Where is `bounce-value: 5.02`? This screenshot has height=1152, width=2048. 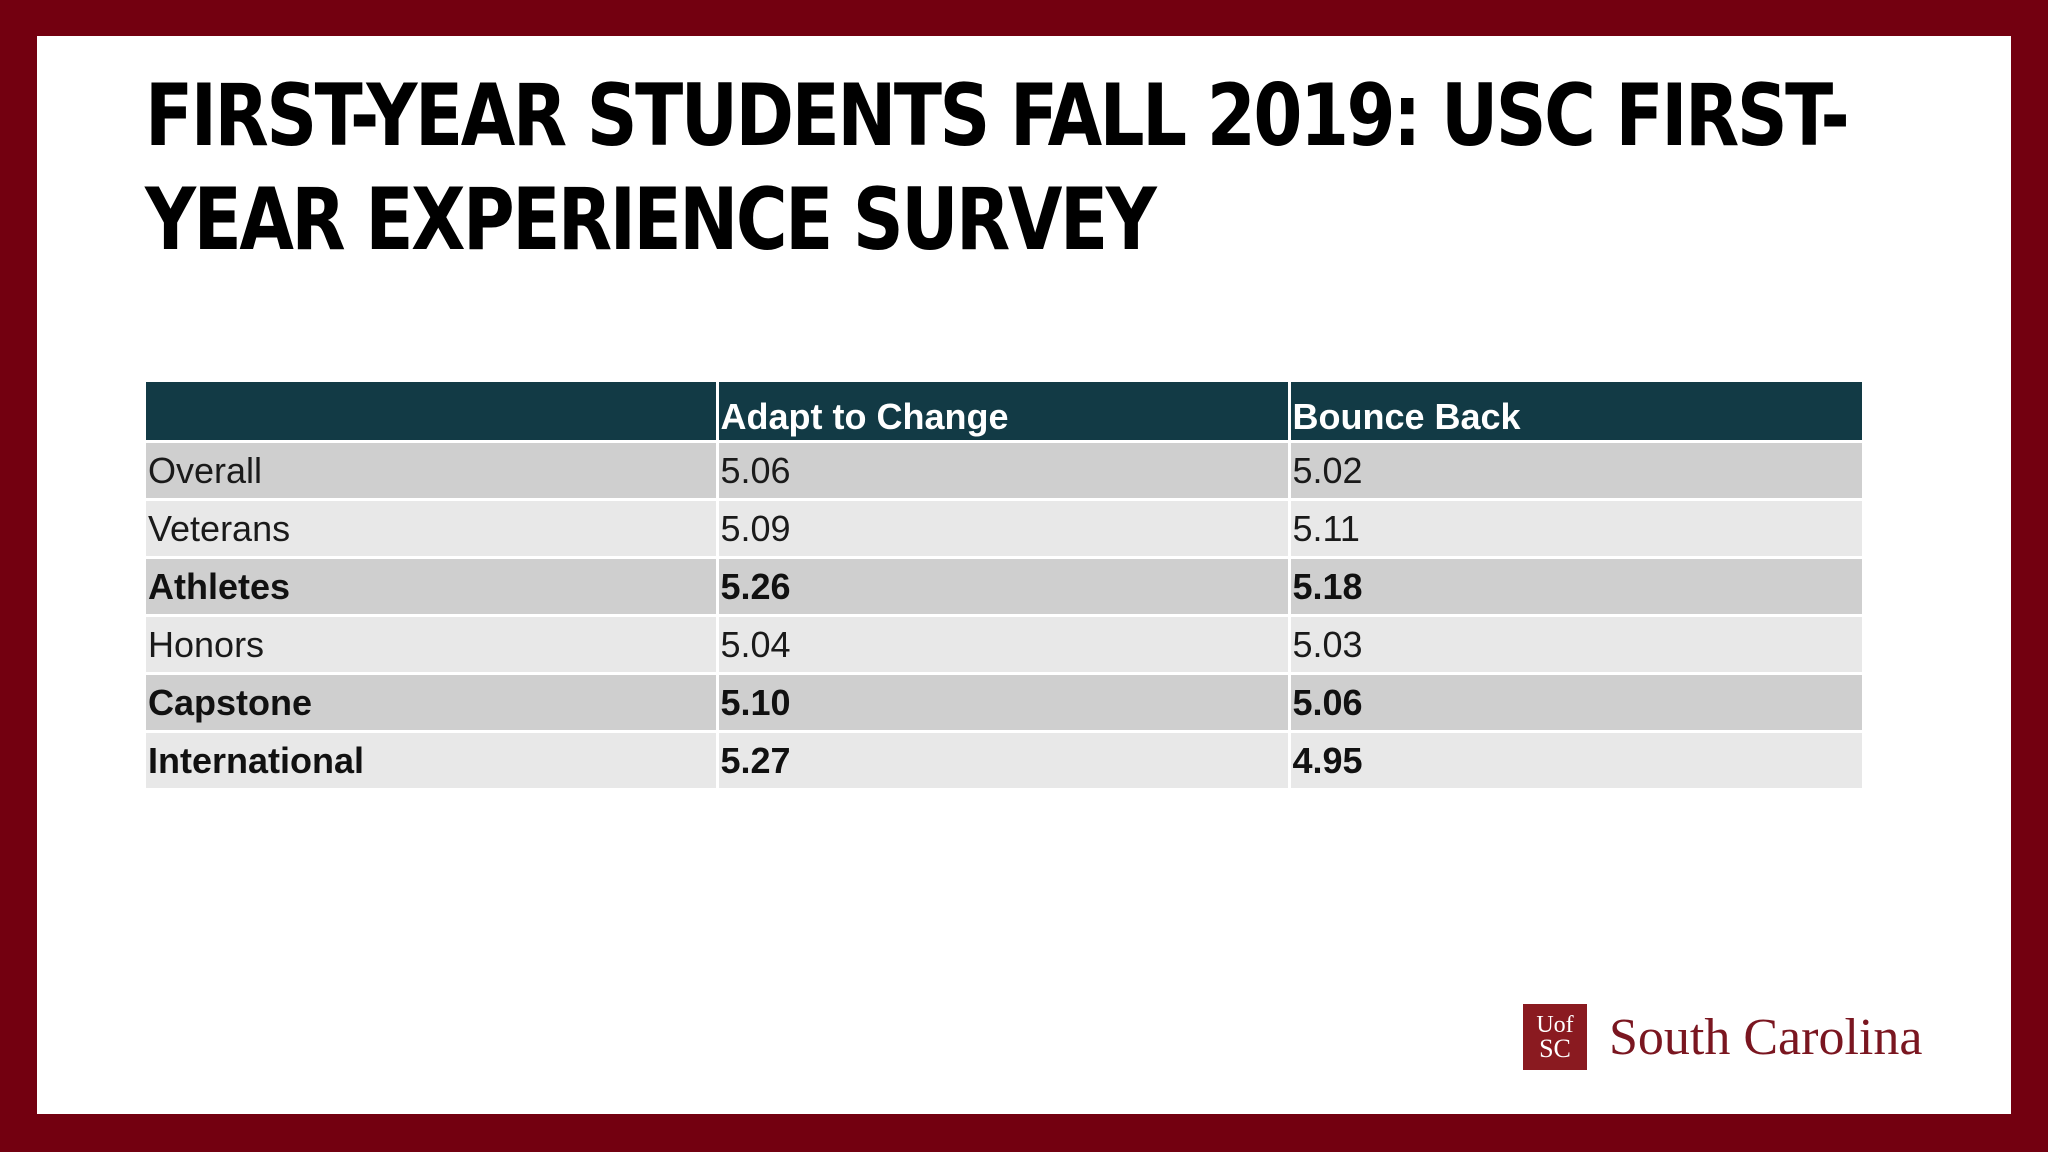
bounce-value: 5.02 is located at coordinates (1574, 471).